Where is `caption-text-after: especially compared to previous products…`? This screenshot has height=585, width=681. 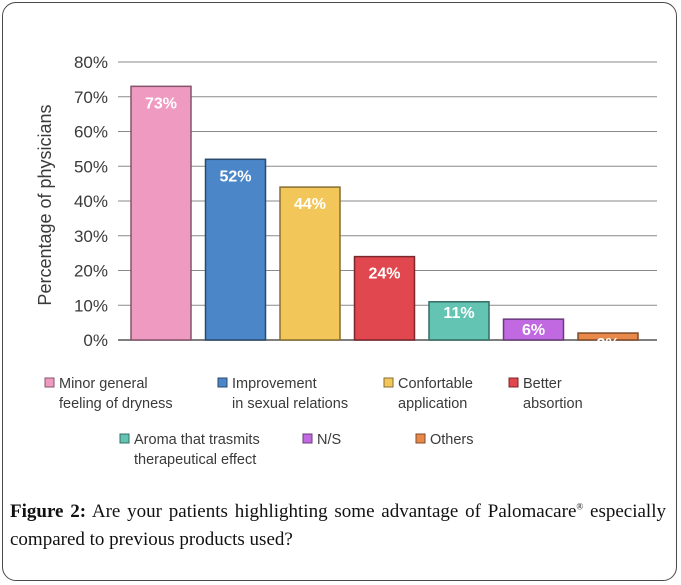
caption-text-after: especially compared to previous products… is located at coordinates (338, 525).